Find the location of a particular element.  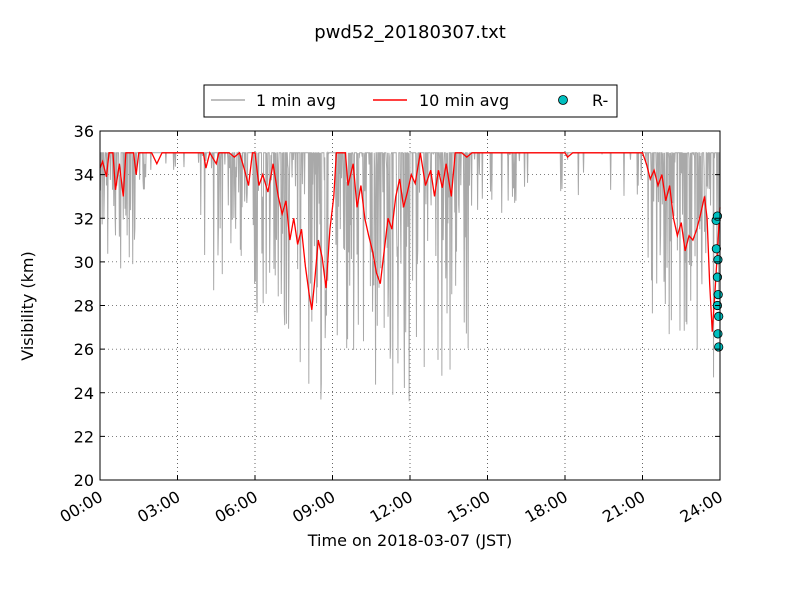

y-axis-label: Visibility (km) is located at coordinates (27, 305).